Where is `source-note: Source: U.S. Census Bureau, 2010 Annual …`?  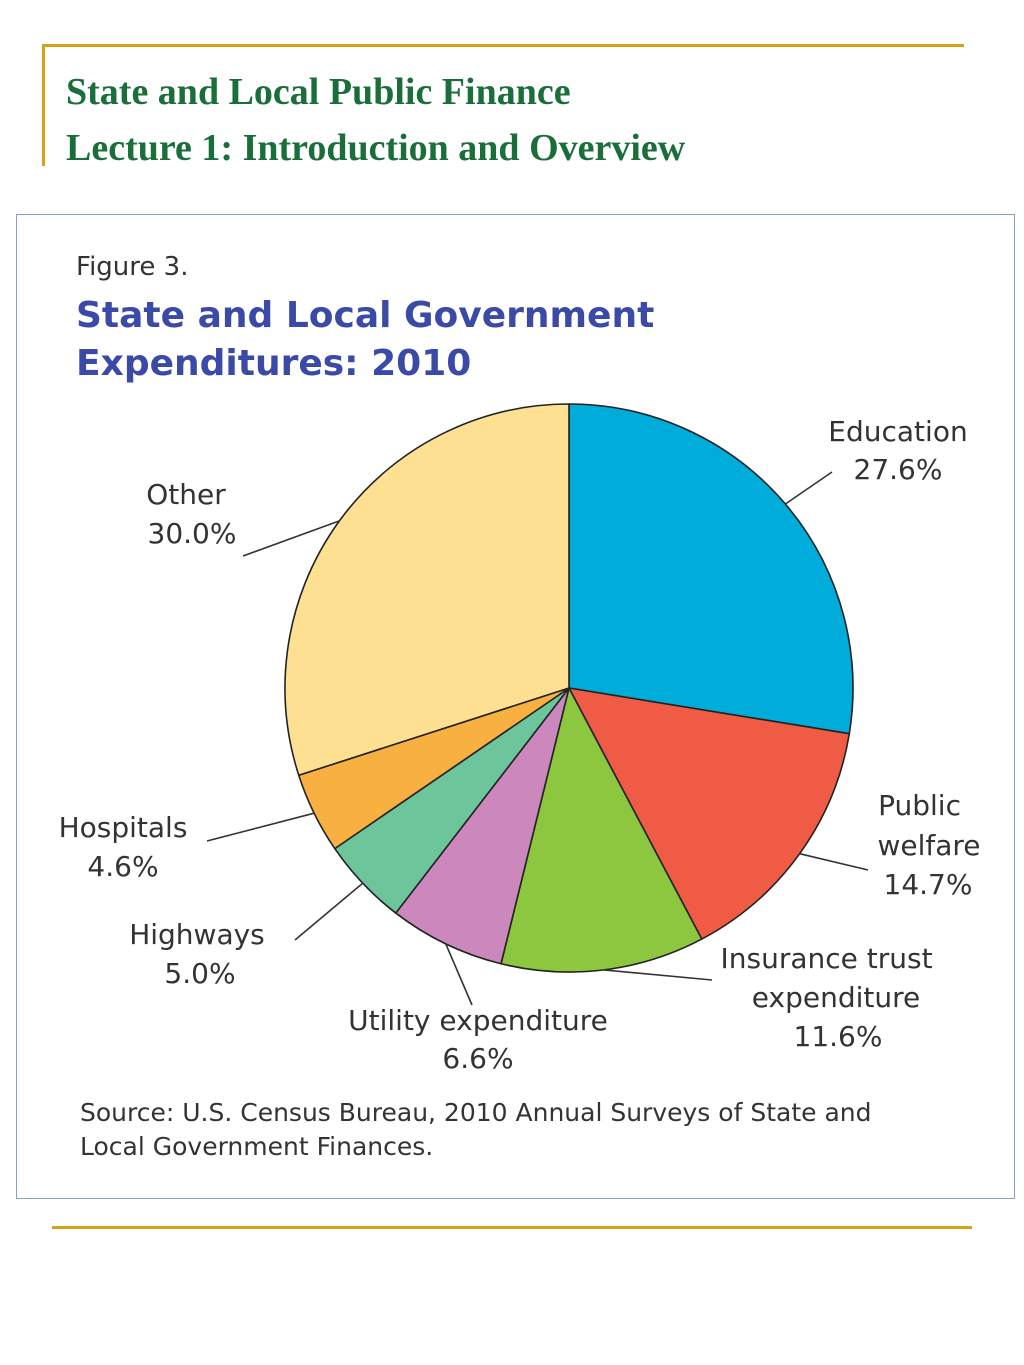 source-note: Source: U.S. Census Bureau, 2010 Annual … is located at coordinates (530, 1130).